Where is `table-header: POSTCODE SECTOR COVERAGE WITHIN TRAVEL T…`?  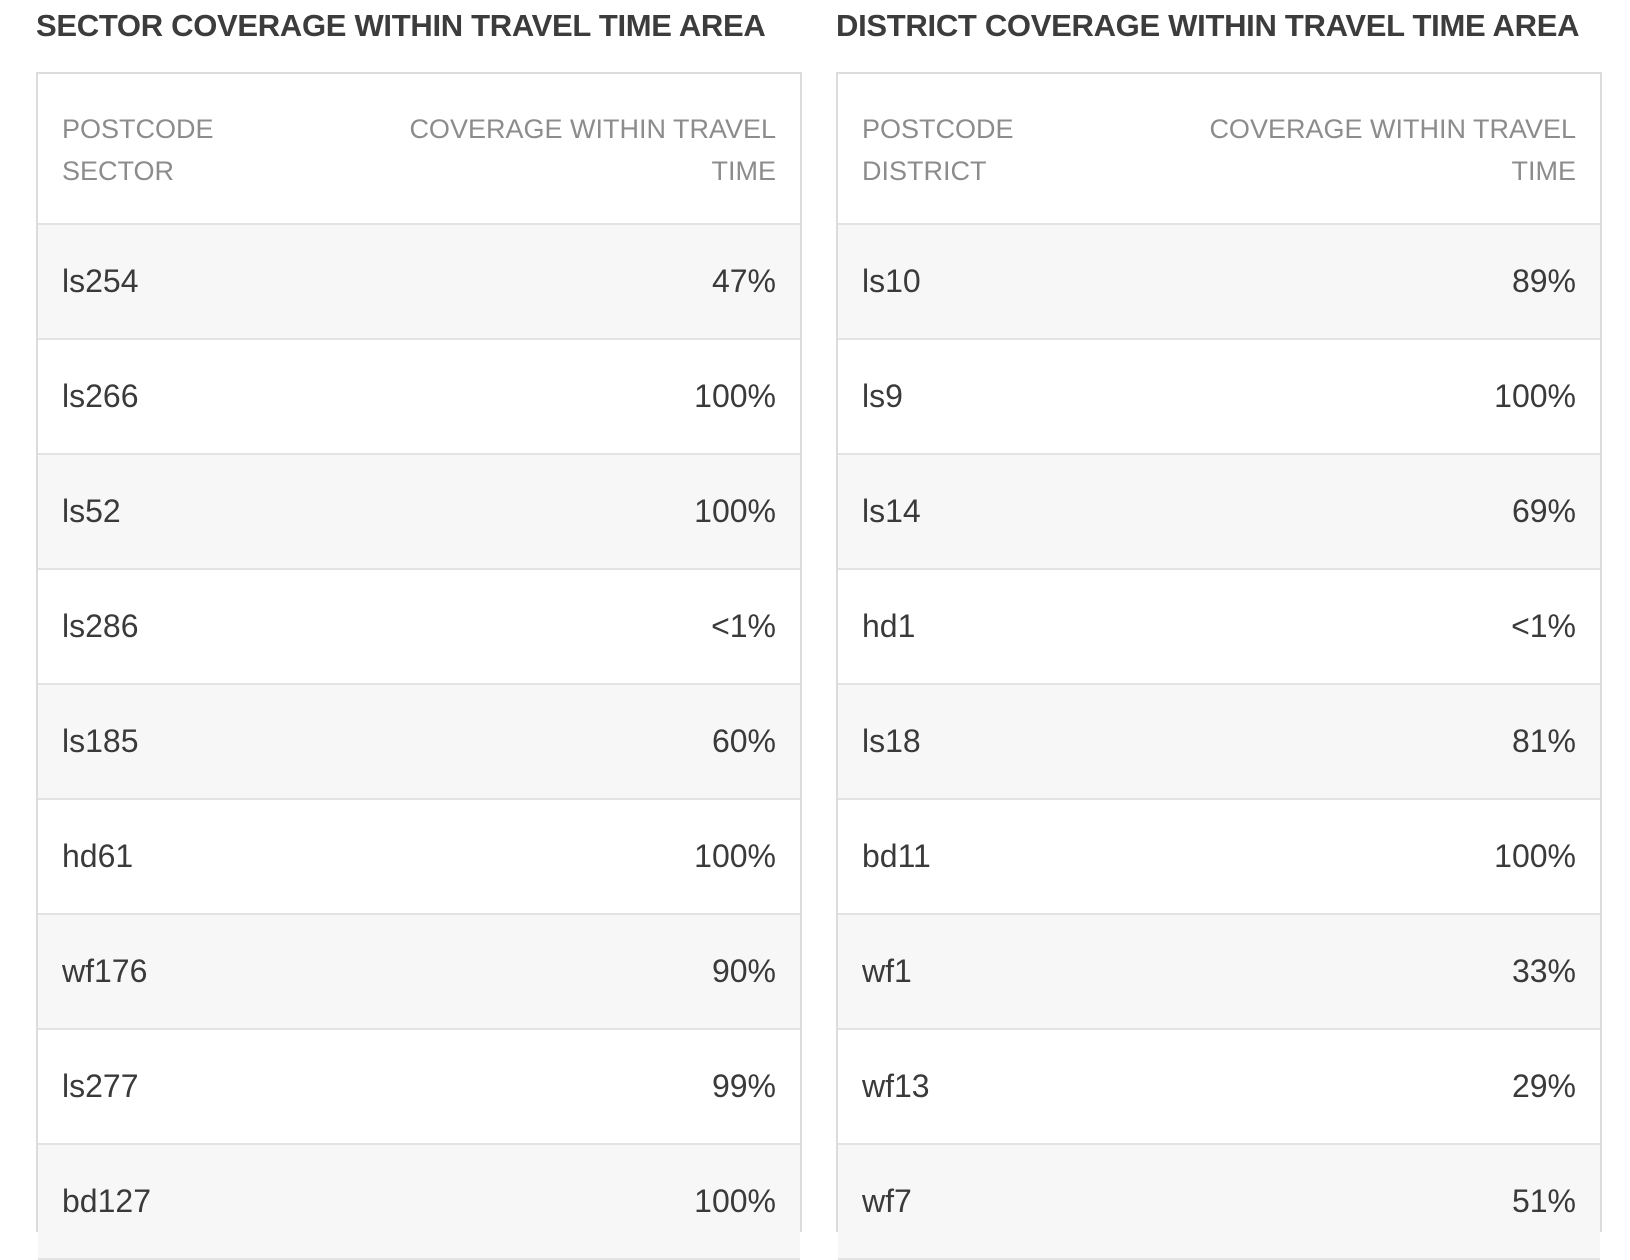 table-header: POSTCODE SECTOR COVERAGE WITHIN TRAVEL T… is located at coordinates (419, 149).